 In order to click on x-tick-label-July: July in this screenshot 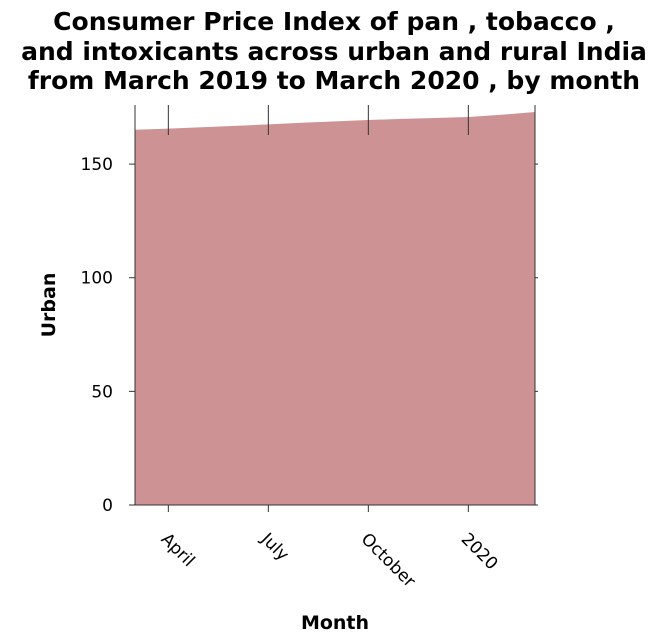, I will do `click(274, 547)`.